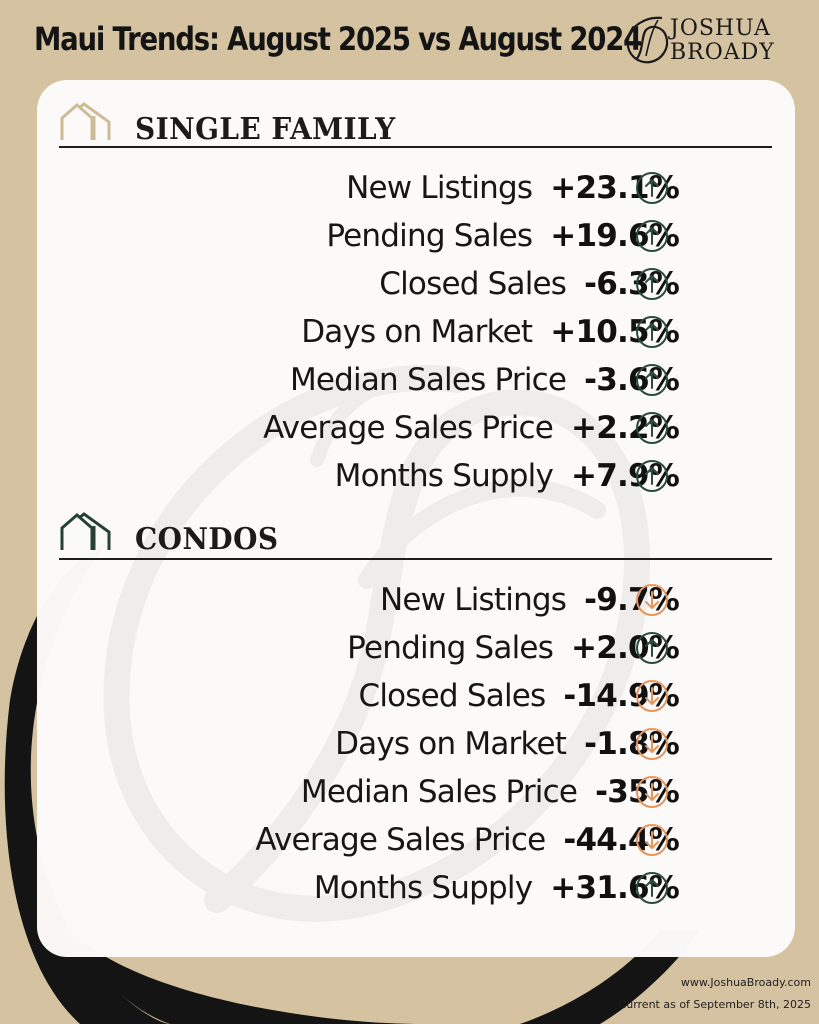 This screenshot has width=819, height=1024. What do you see at coordinates (714, 1004) in the screenshot?
I see `footer-updated-date: Current as of September 8th, 2025` at bounding box center [714, 1004].